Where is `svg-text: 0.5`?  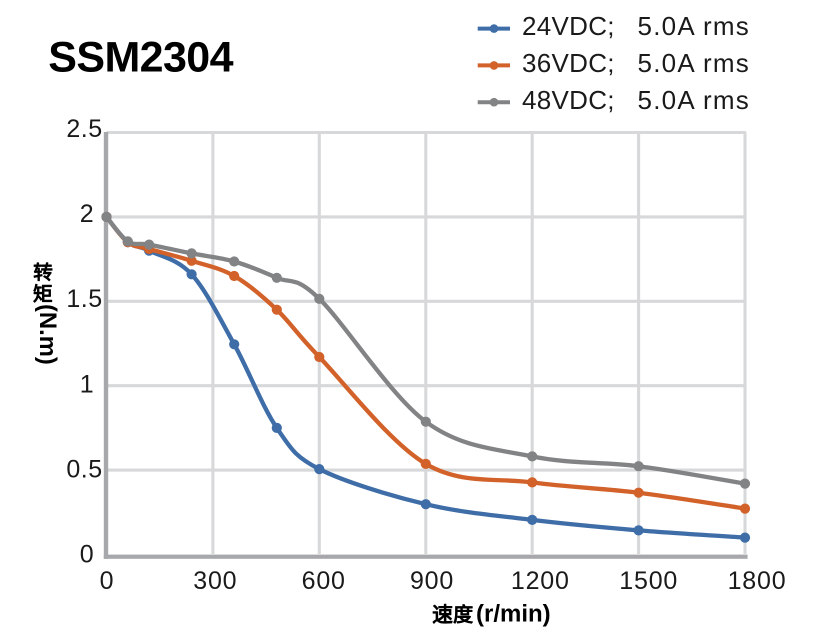
svg-text: 0.5 is located at coordinates (84, 469).